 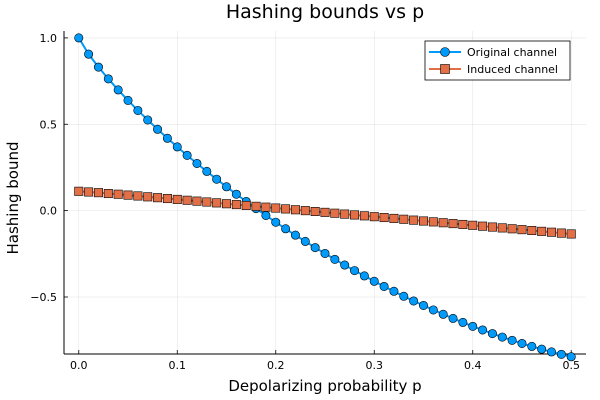 I want to click on y-tick-label: 0.5, so click(x=49, y=124).